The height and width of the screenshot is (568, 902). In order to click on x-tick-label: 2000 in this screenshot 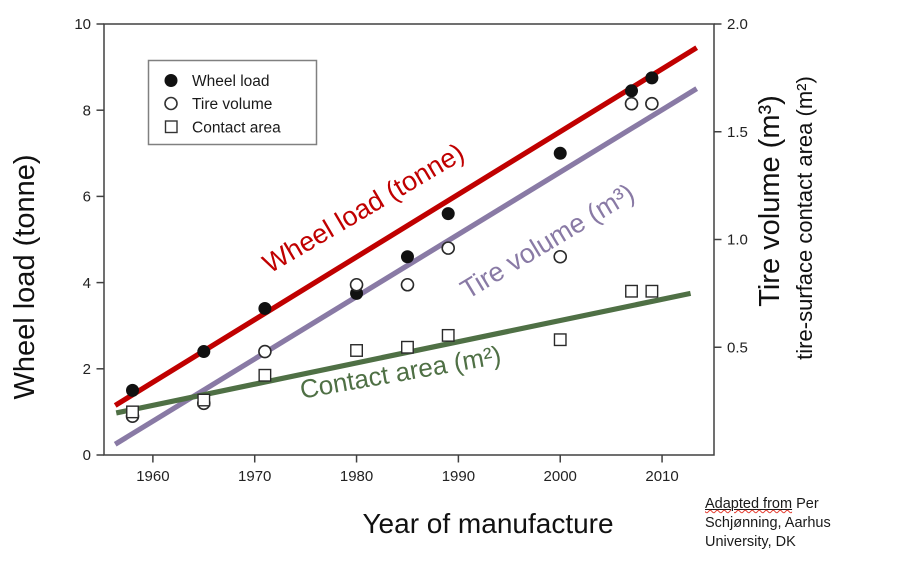, I will do `click(560, 476)`.